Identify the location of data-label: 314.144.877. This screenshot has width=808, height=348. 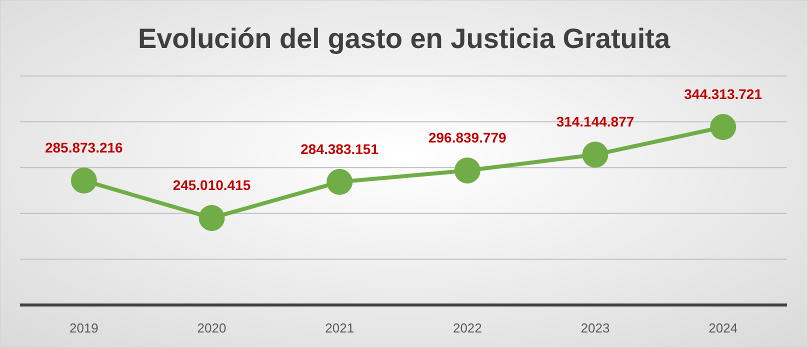
(595, 122).